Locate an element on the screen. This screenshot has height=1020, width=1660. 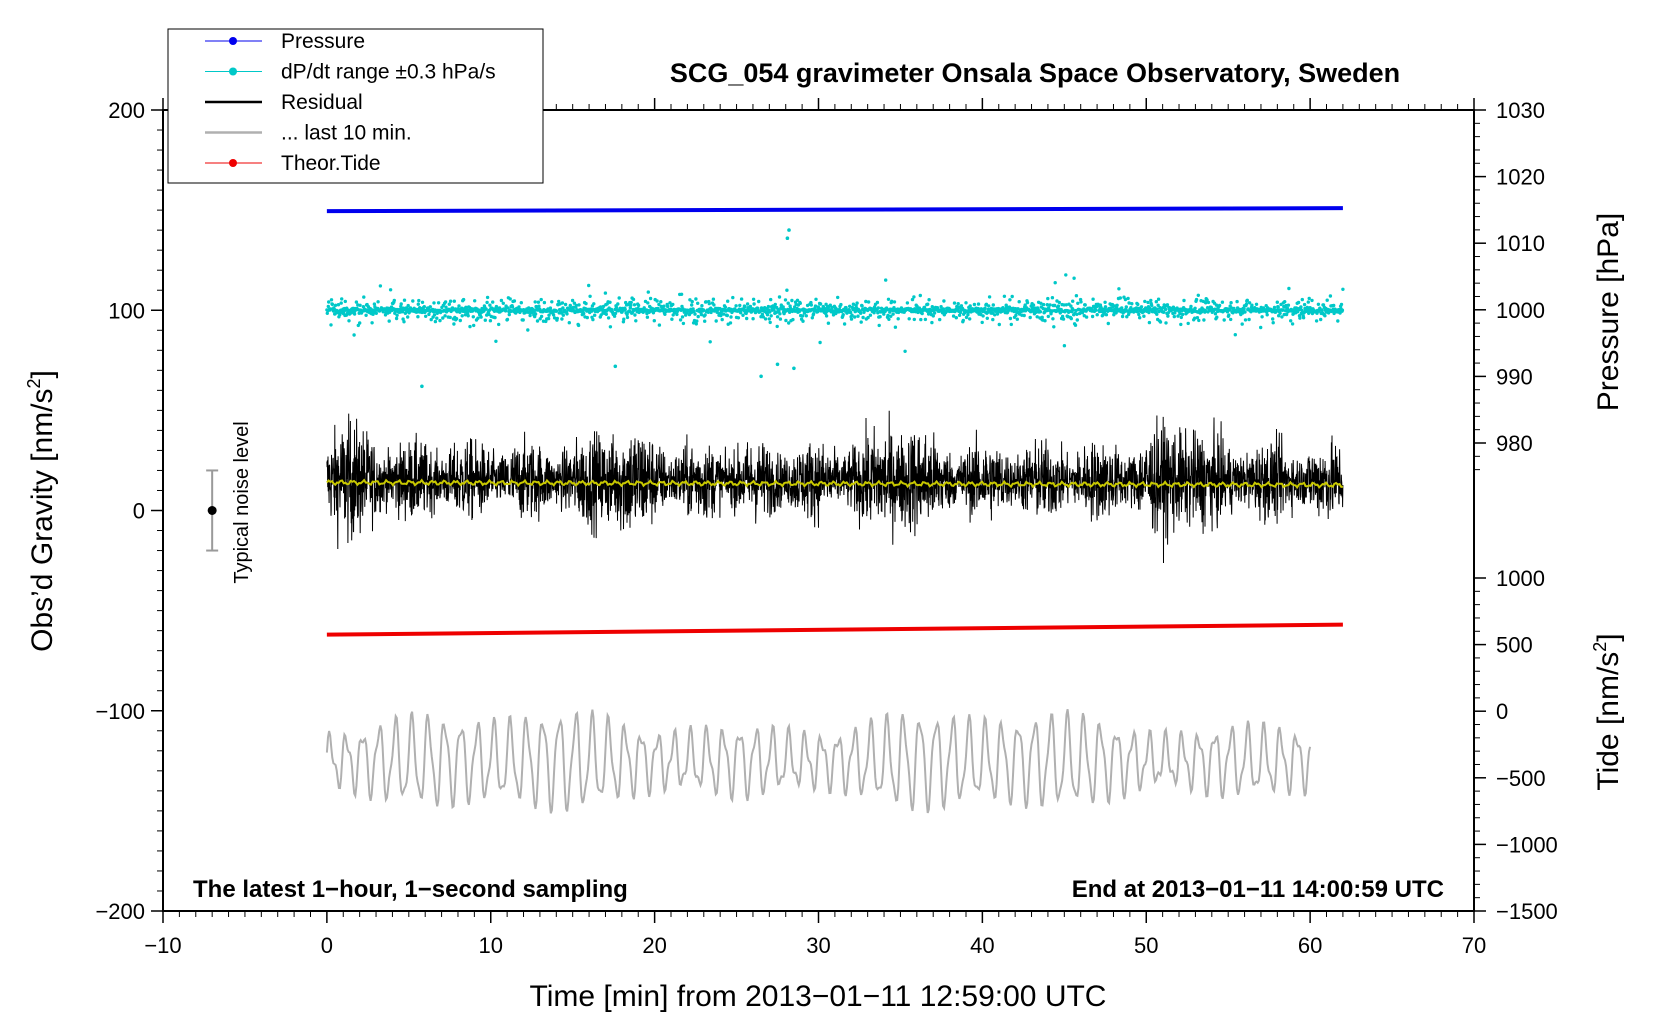
tide-axis-title-close: ] is located at coordinates (1608, 637).